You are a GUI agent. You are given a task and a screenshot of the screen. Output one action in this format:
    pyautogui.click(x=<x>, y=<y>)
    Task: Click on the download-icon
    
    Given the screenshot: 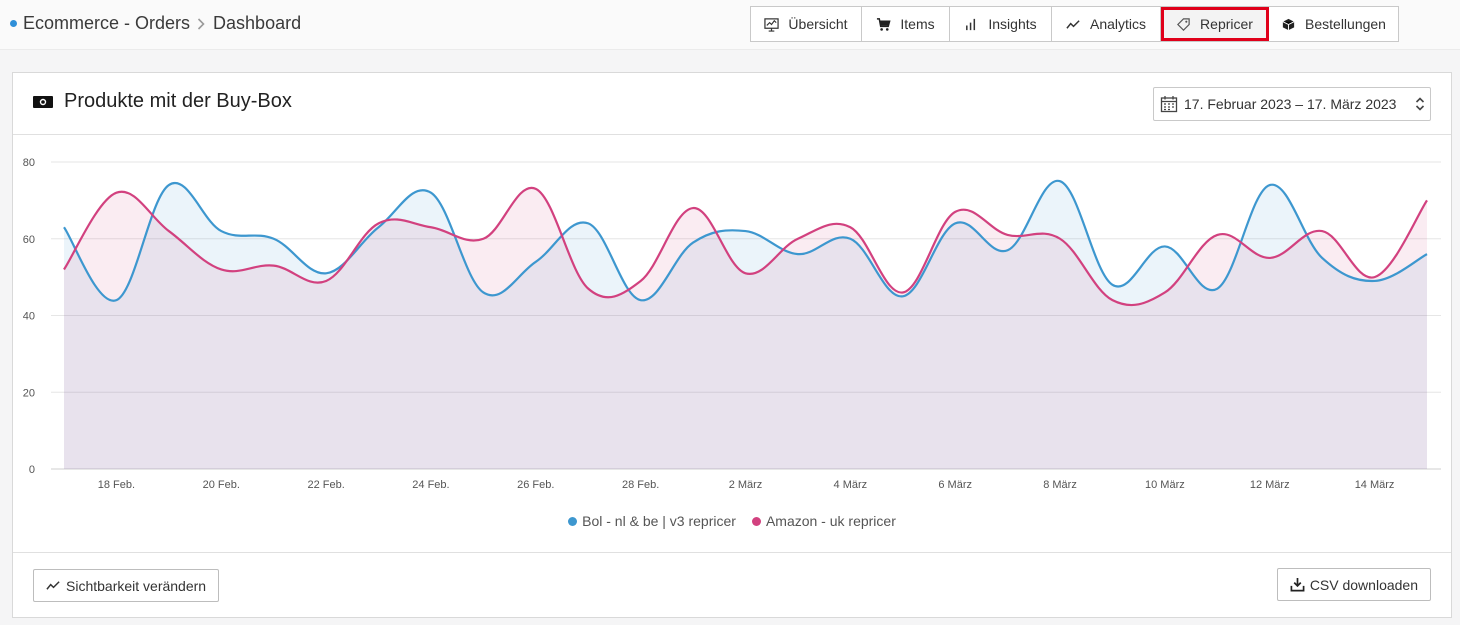 What is the action you would take?
    pyautogui.click(x=1297, y=584)
    